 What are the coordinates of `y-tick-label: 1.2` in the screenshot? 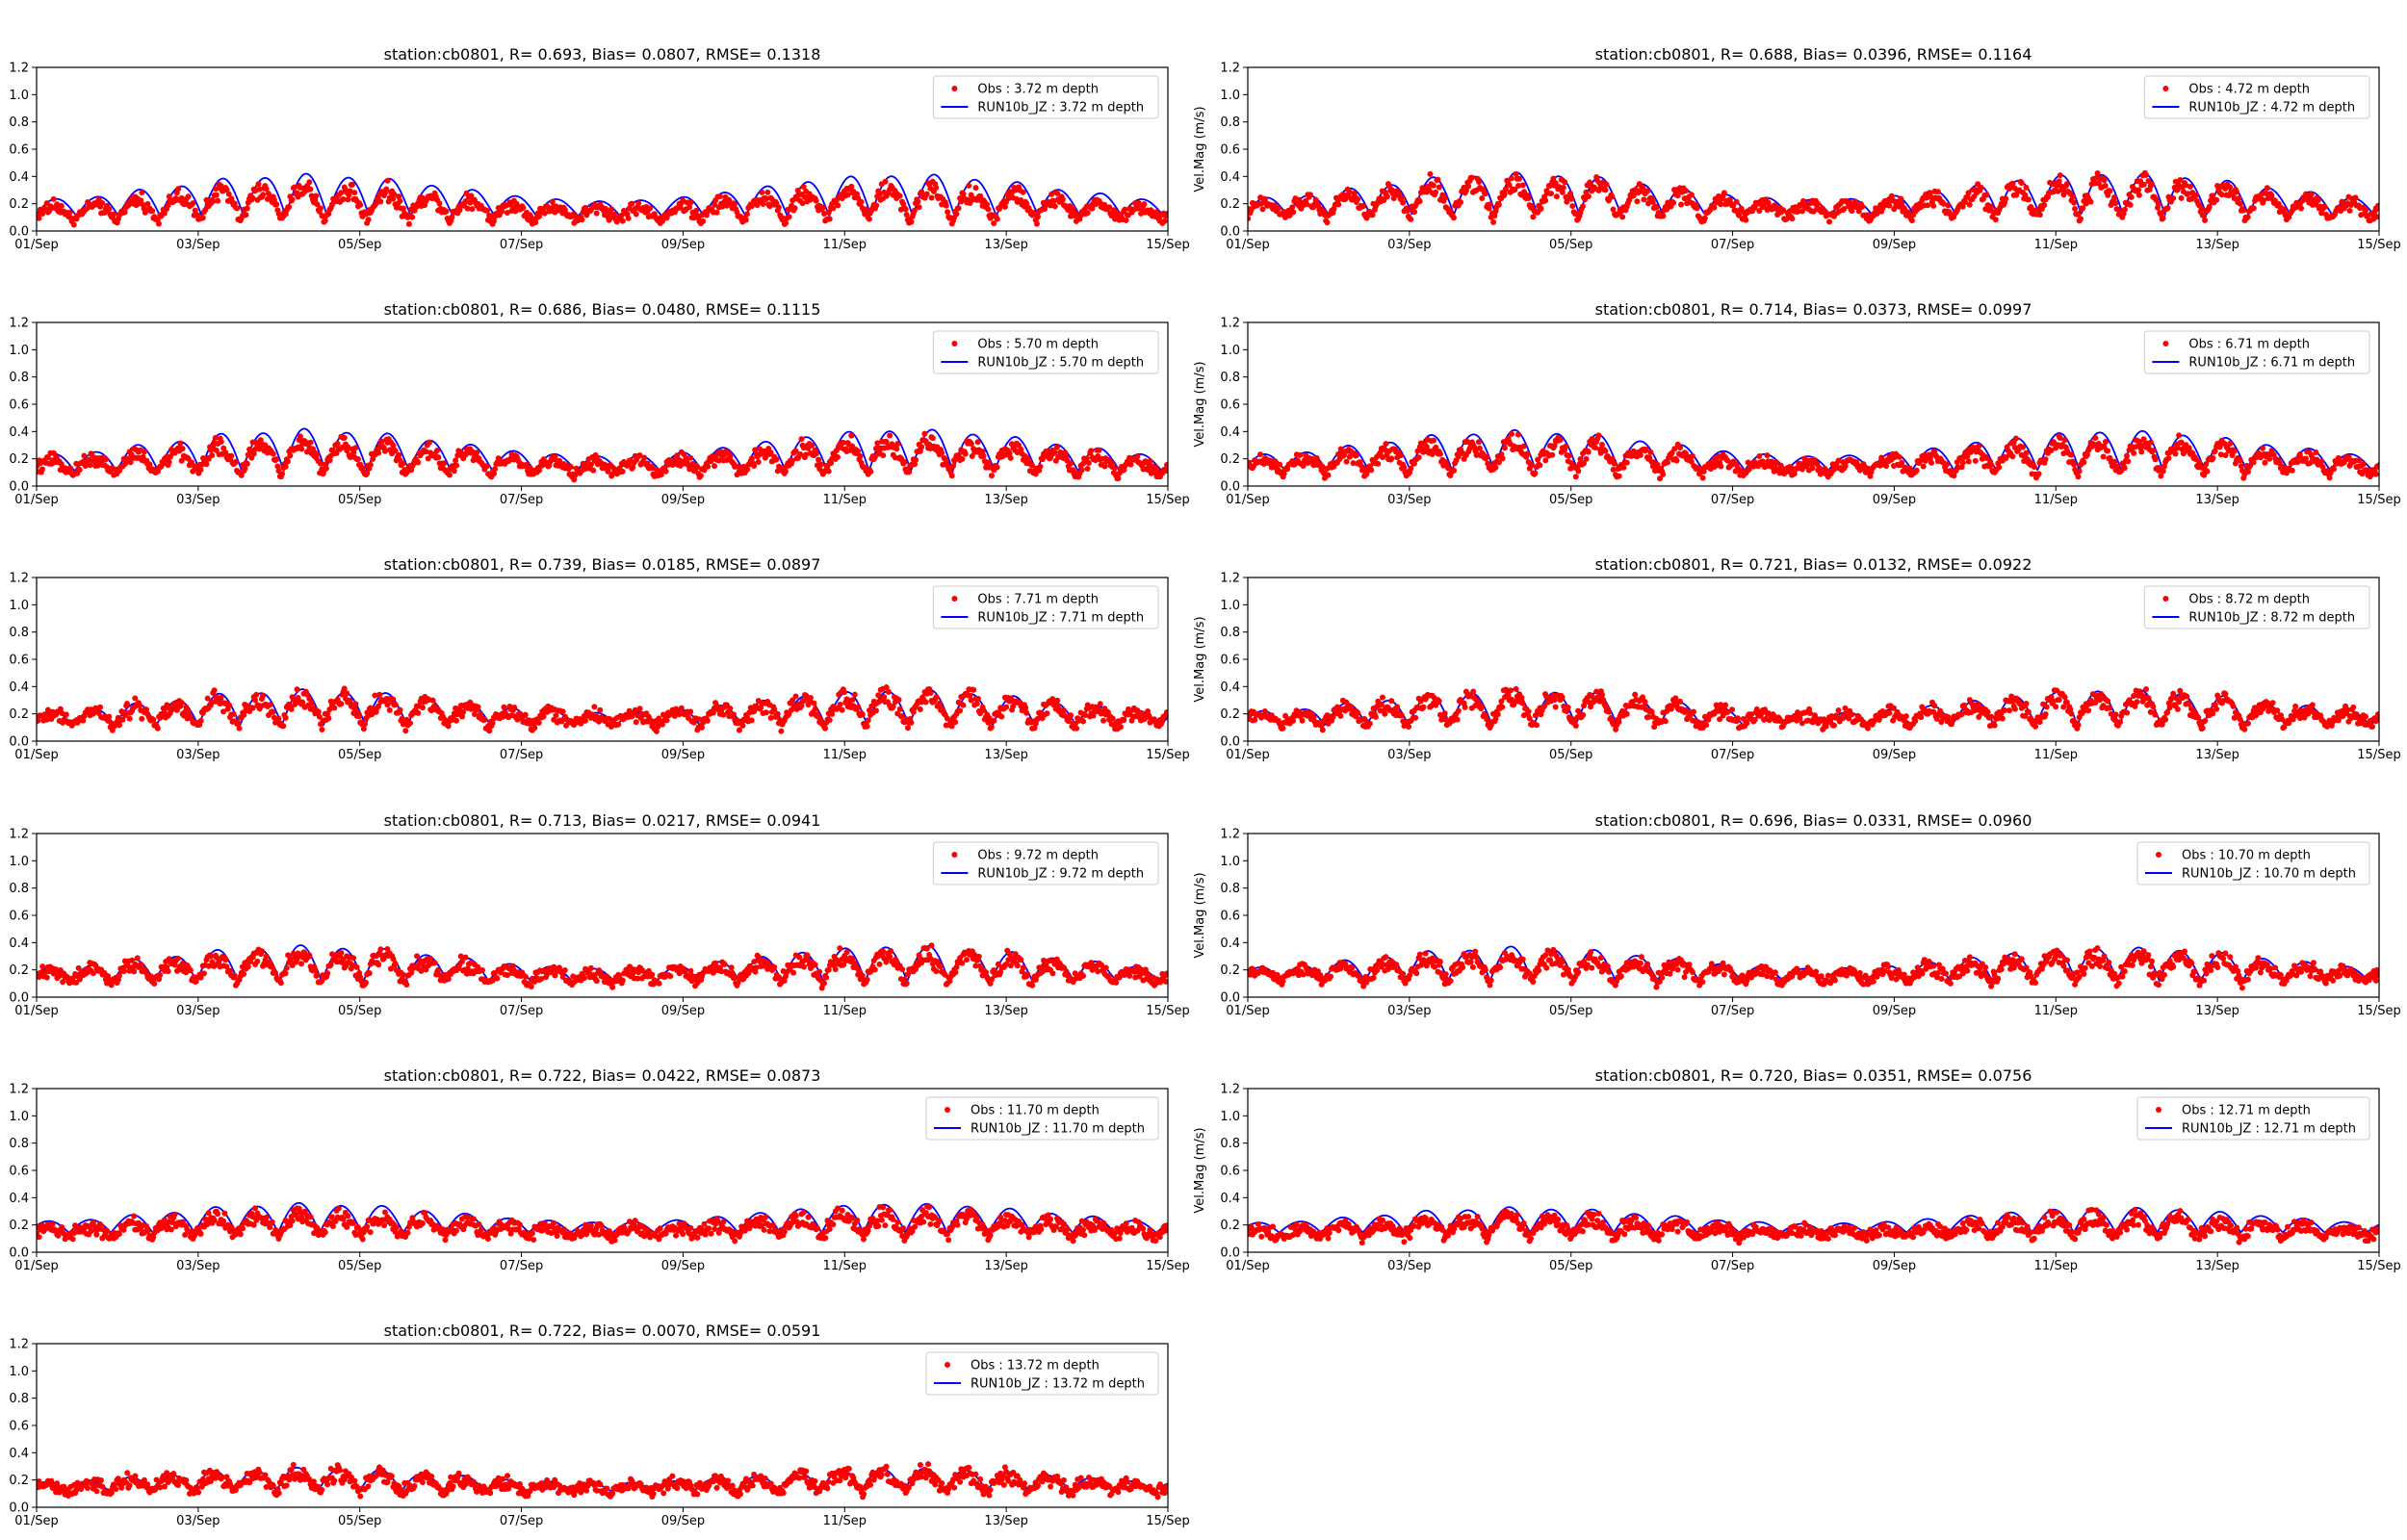 It's located at (19, 69).